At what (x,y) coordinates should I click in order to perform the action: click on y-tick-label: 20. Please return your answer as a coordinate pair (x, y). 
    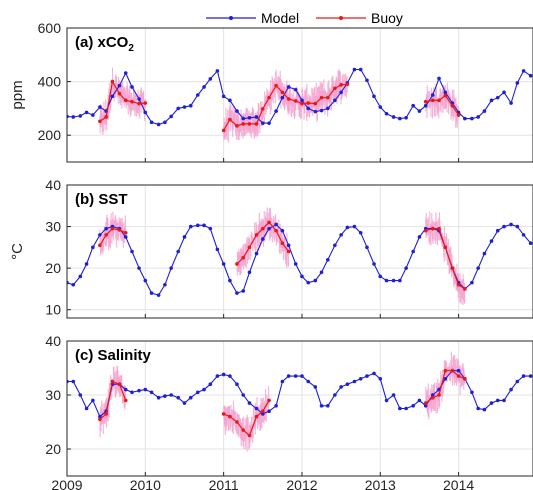
    Looking at the image, I should click on (53, 449).